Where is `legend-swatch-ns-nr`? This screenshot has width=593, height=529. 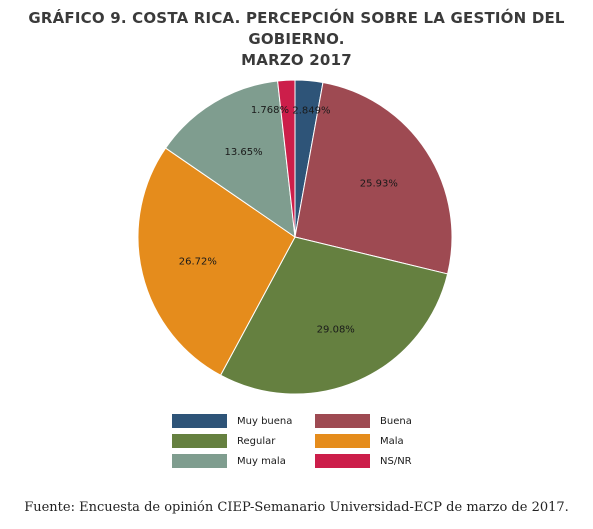
legend-swatch-ns-nr is located at coordinates (342, 461).